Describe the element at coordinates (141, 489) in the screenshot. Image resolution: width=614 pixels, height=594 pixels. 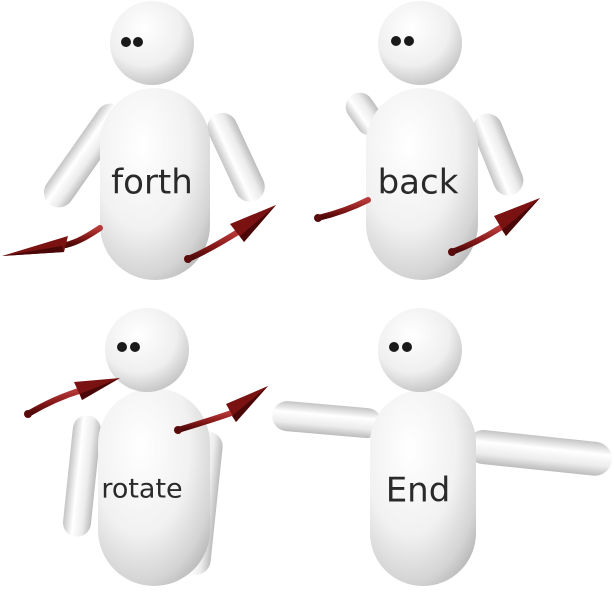
I see `panel-label: rotate` at that location.